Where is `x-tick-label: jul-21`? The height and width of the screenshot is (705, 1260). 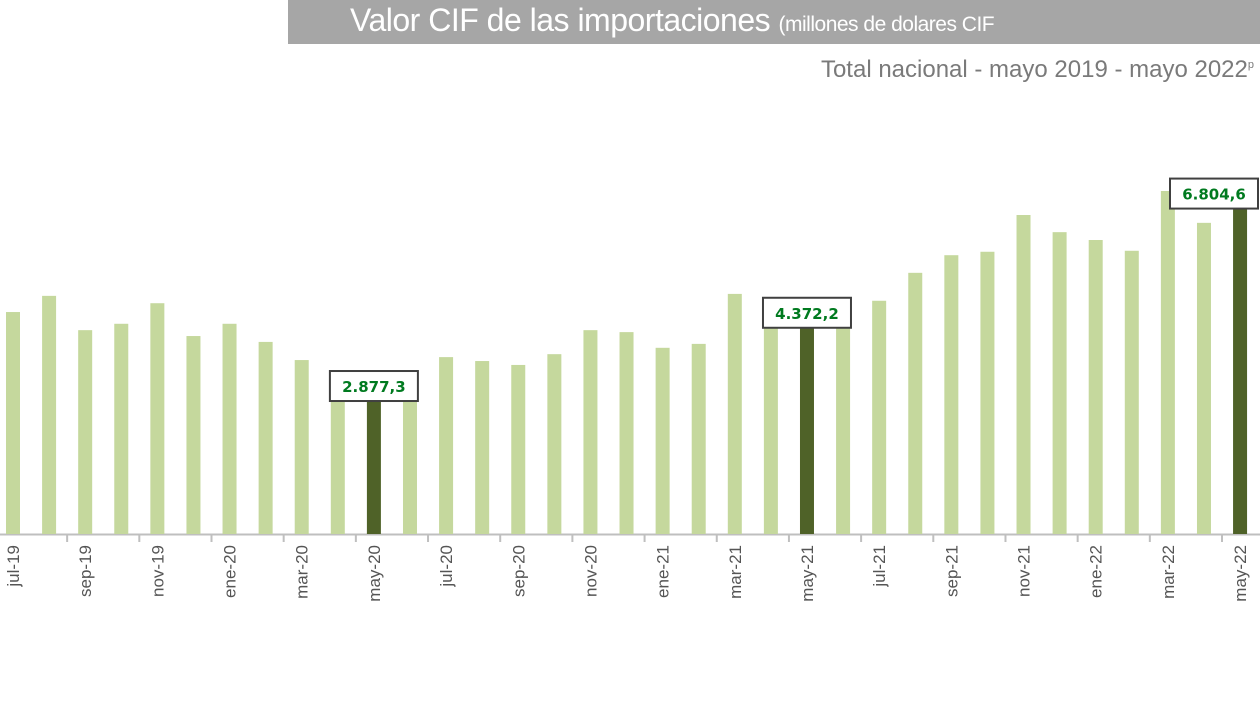 x-tick-label: jul-21 is located at coordinates (879, 566).